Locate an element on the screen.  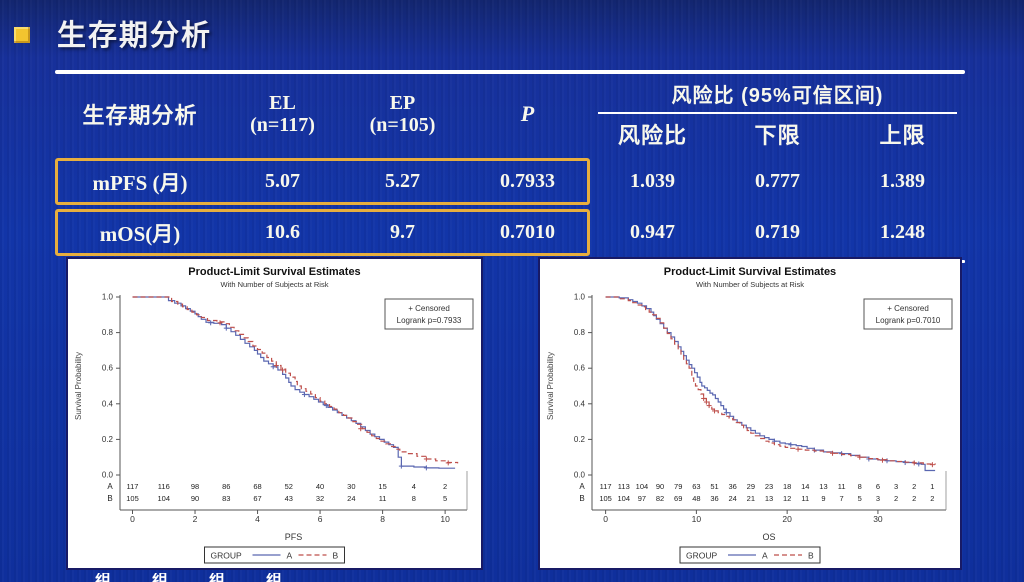
svg-text: Logrank p=0.7010 is located at coordinates (908, 320).